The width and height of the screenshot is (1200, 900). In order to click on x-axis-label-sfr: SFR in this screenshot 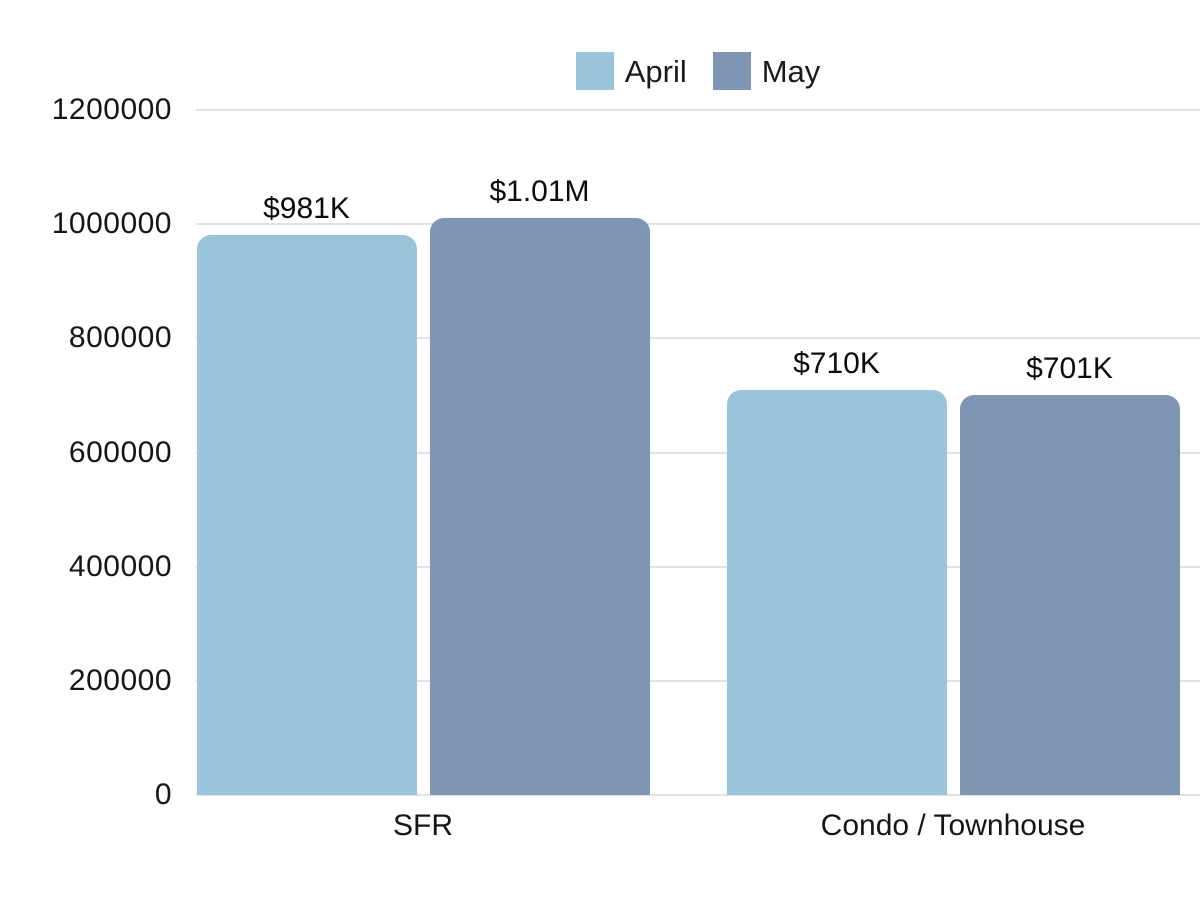, I will do `click(423, 825)`.